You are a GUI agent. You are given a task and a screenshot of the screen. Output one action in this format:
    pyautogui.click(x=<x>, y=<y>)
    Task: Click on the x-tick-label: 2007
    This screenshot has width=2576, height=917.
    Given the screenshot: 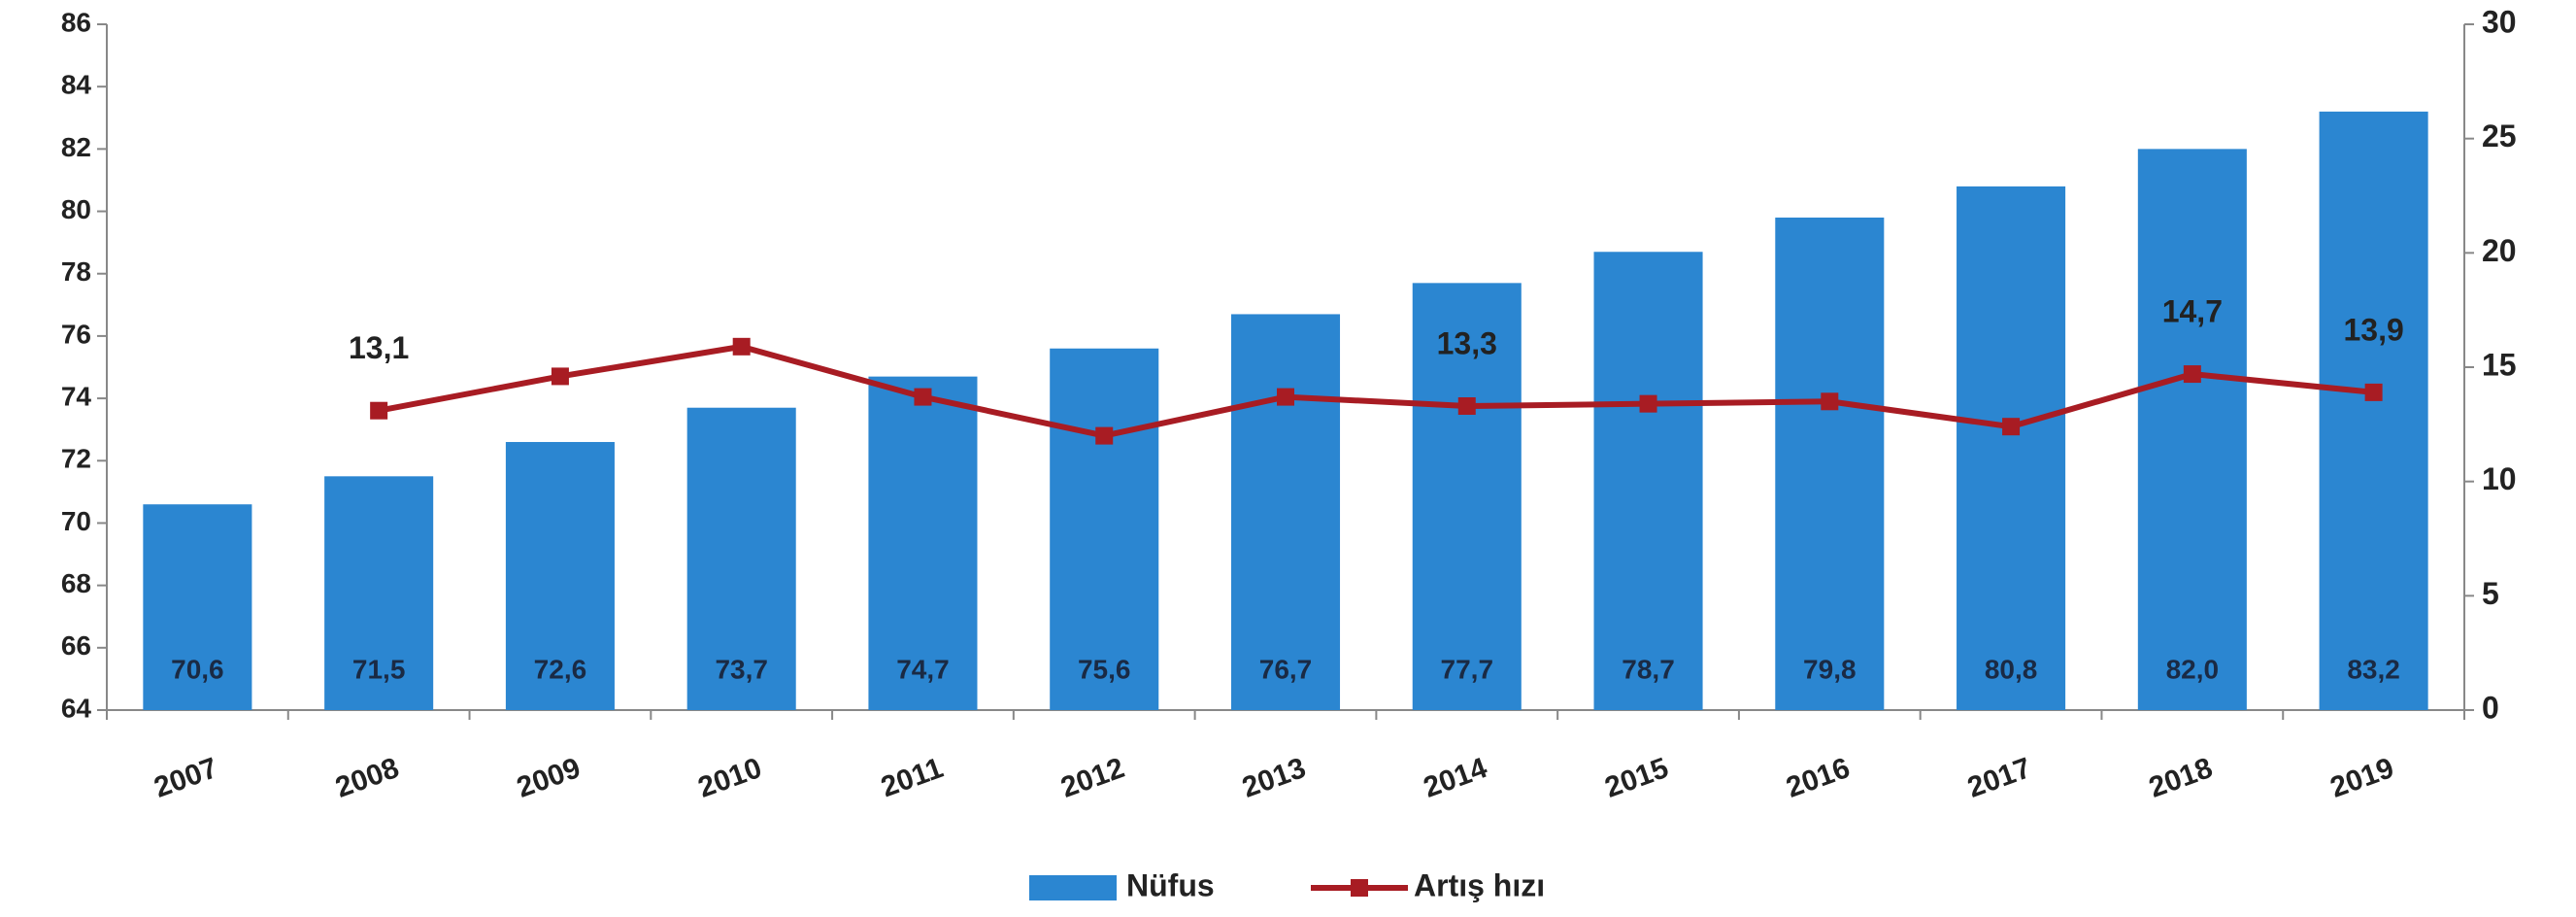 What is the action you would take?
    pyautogui.click(x=186, y=778)
    